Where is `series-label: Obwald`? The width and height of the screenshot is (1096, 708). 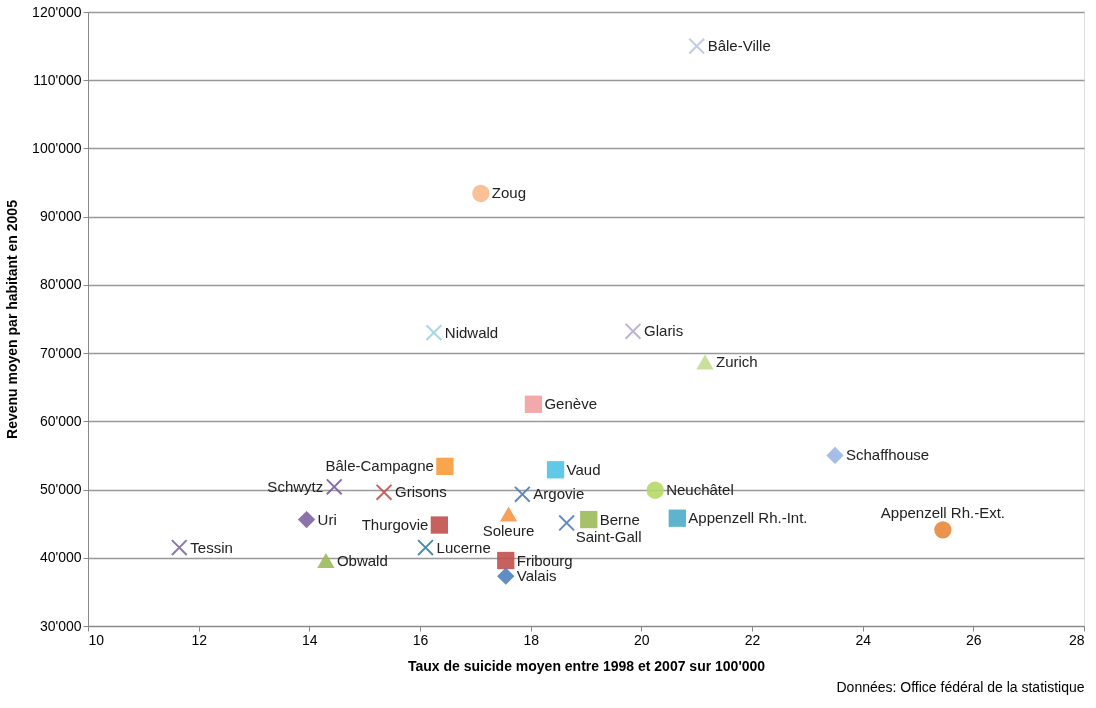 series-label: Obwald is located at coordinates (362, 560).